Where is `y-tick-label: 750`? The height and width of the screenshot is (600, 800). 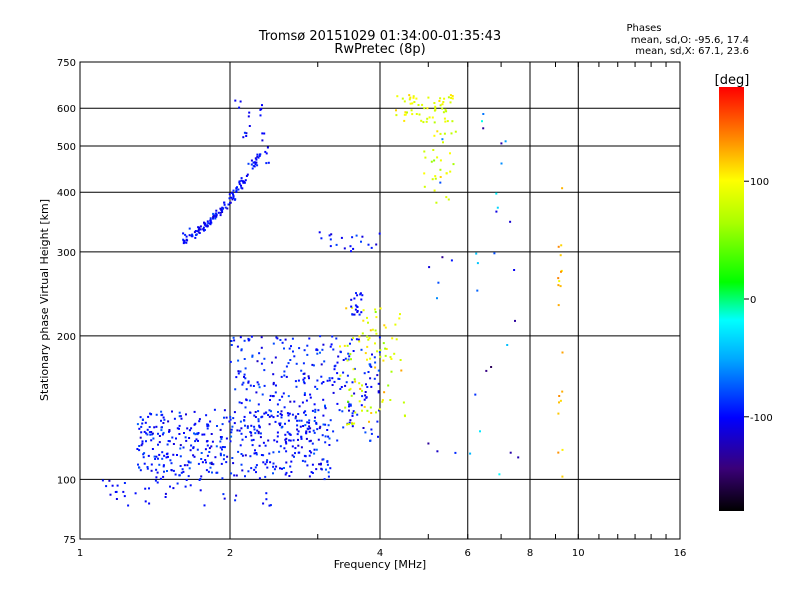
y-tick-label: 750 is located at coordinates (66, 63).